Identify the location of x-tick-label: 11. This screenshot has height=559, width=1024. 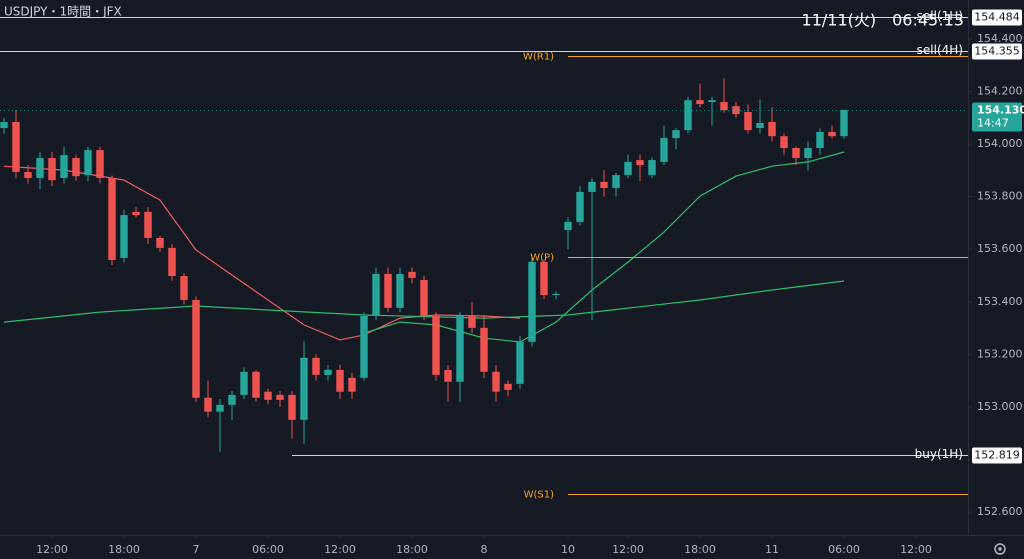
(772, 549).